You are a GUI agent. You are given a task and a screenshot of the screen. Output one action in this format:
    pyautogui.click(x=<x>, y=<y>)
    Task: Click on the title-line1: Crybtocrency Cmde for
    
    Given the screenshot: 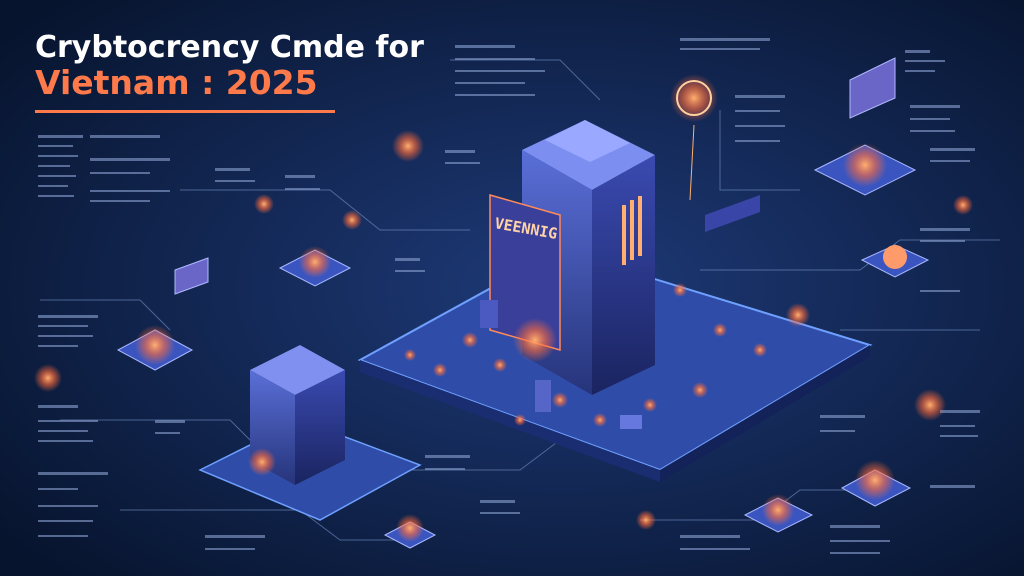 What is the action you would take?
    pyautogui.click(x=229, y=47)
    